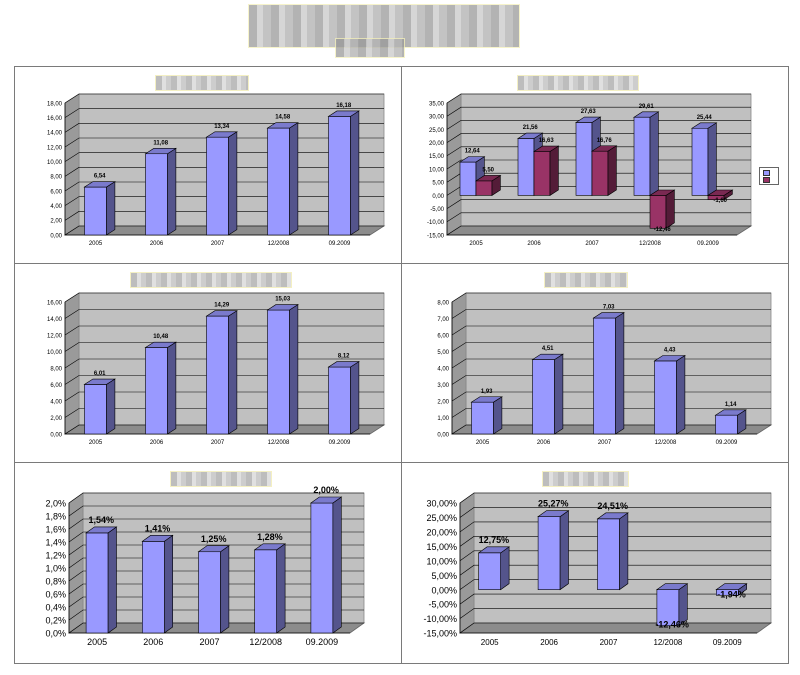 The image size is (800, 675). I want to click on data-label: 1,25%, so click(214, 539).